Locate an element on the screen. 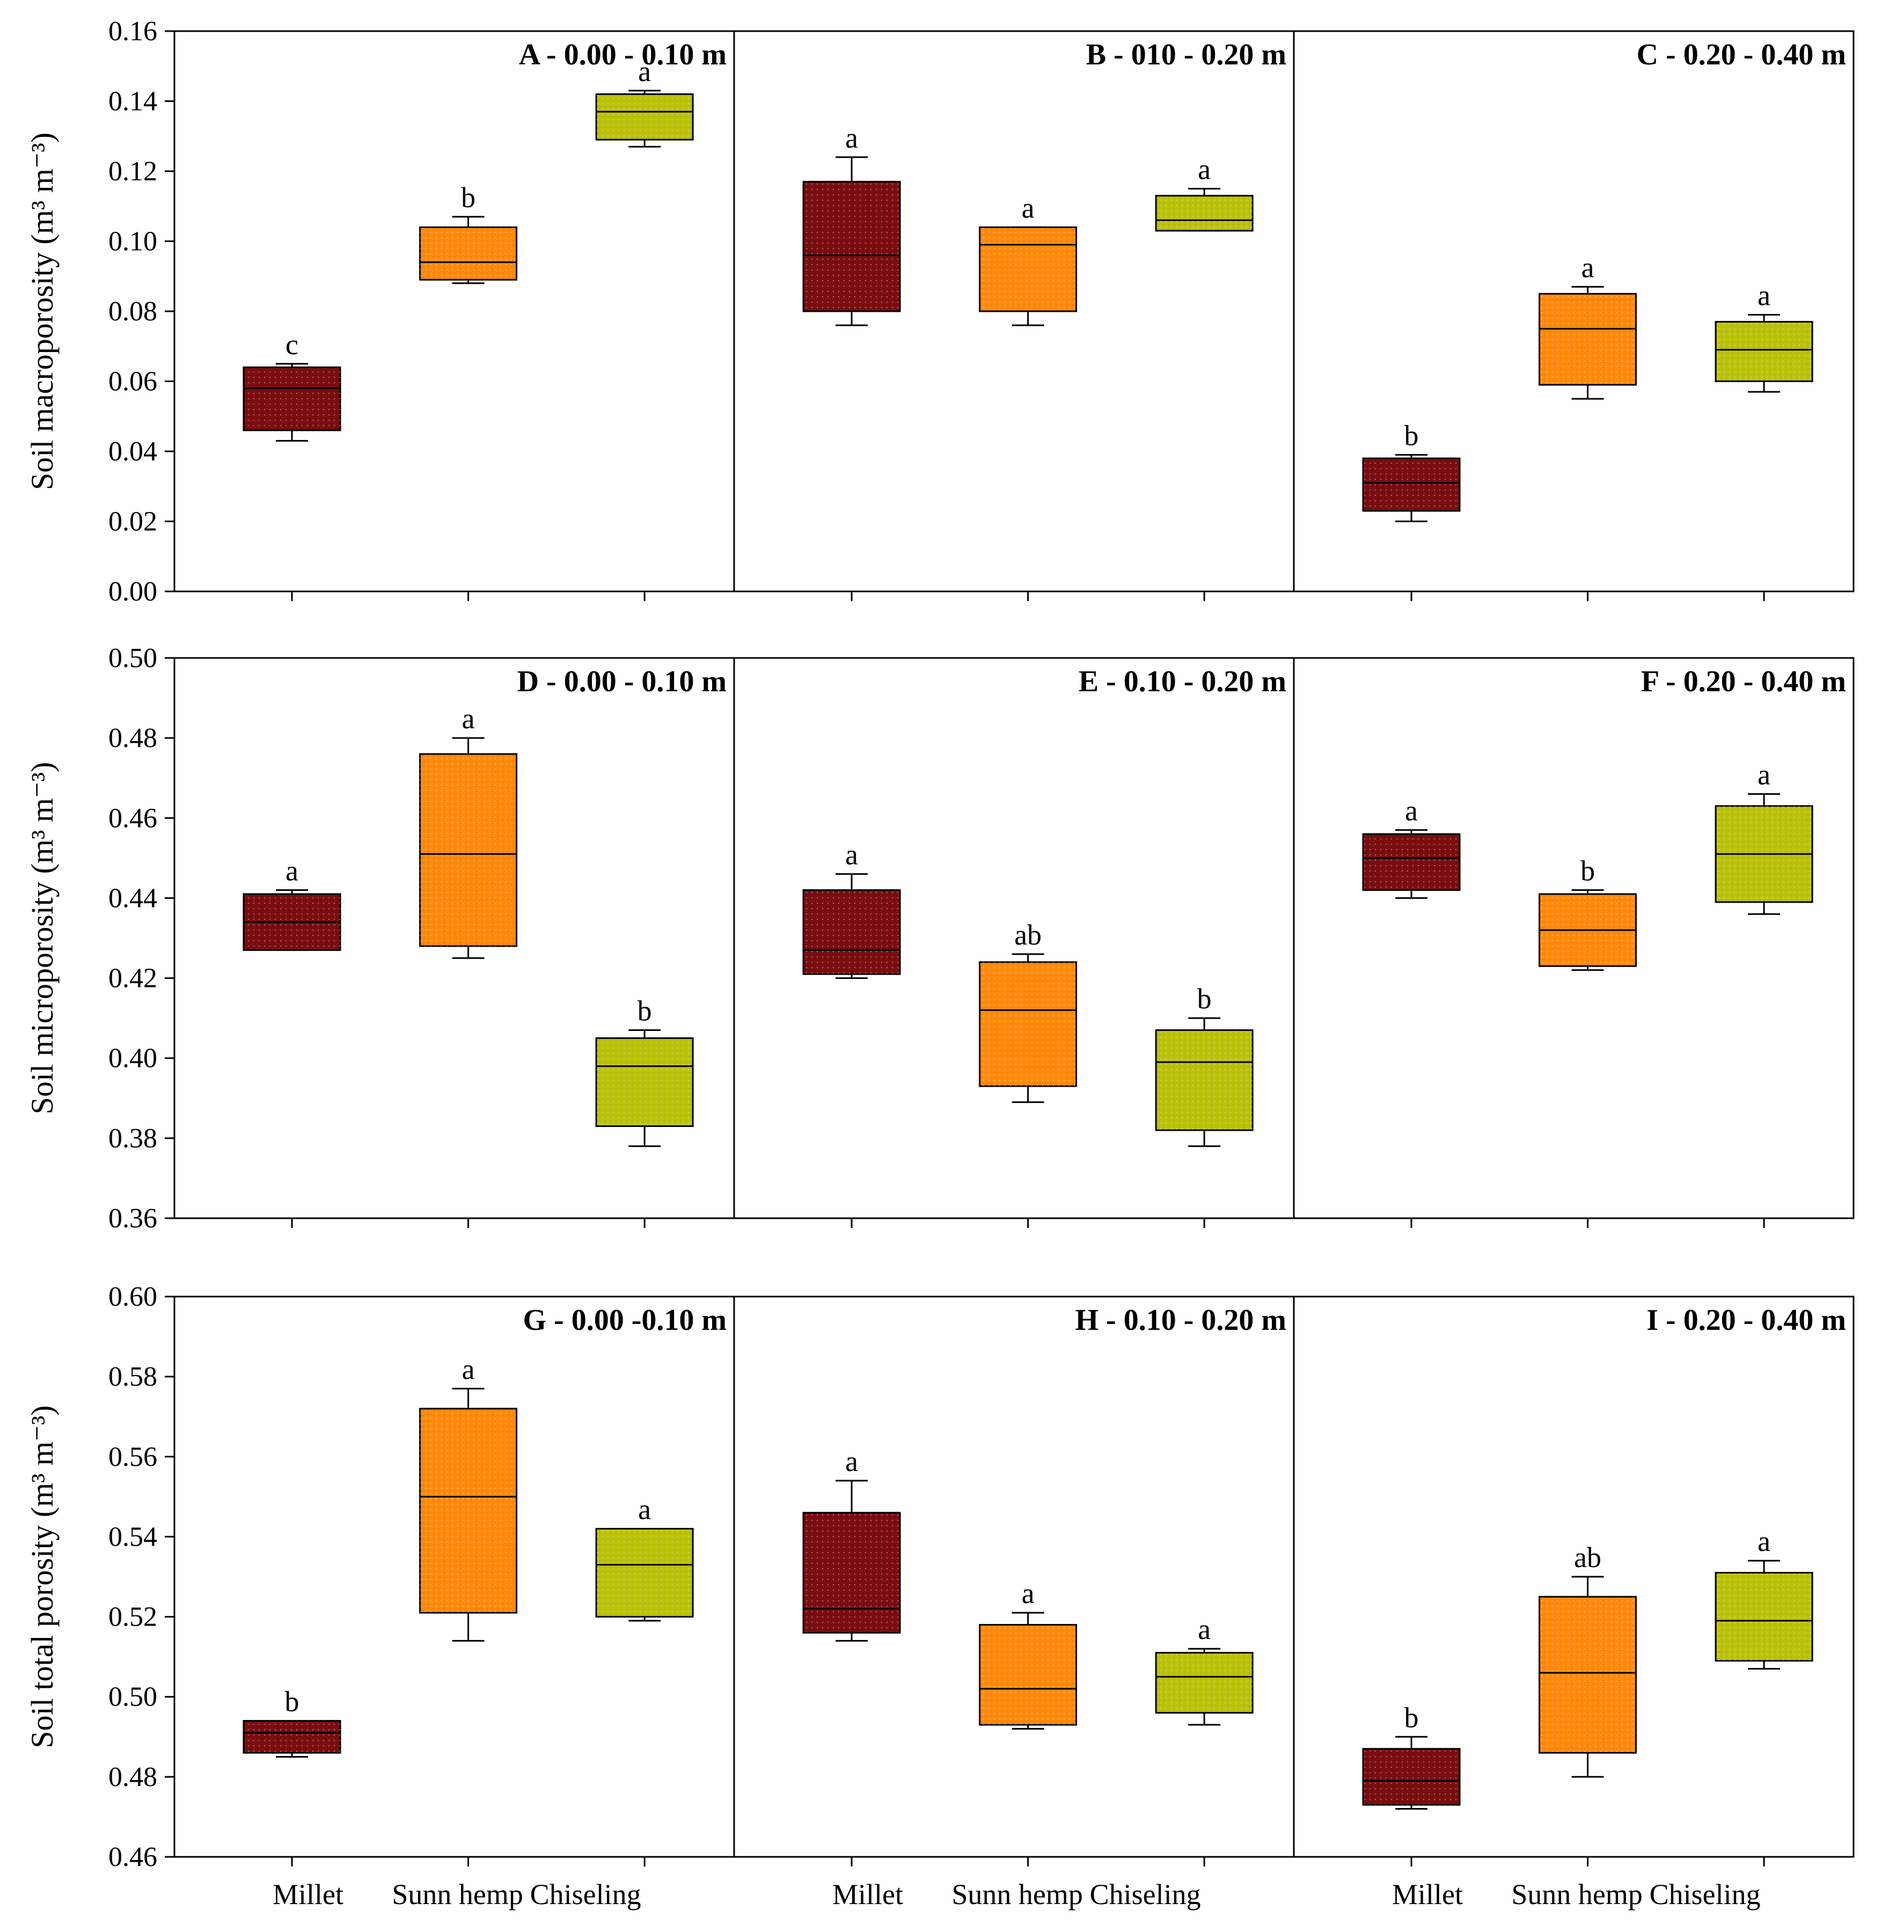 The height and width of the screenshot is (1932, 1904). y-tick-label: 0.10 is located at coordinates (133, 241).